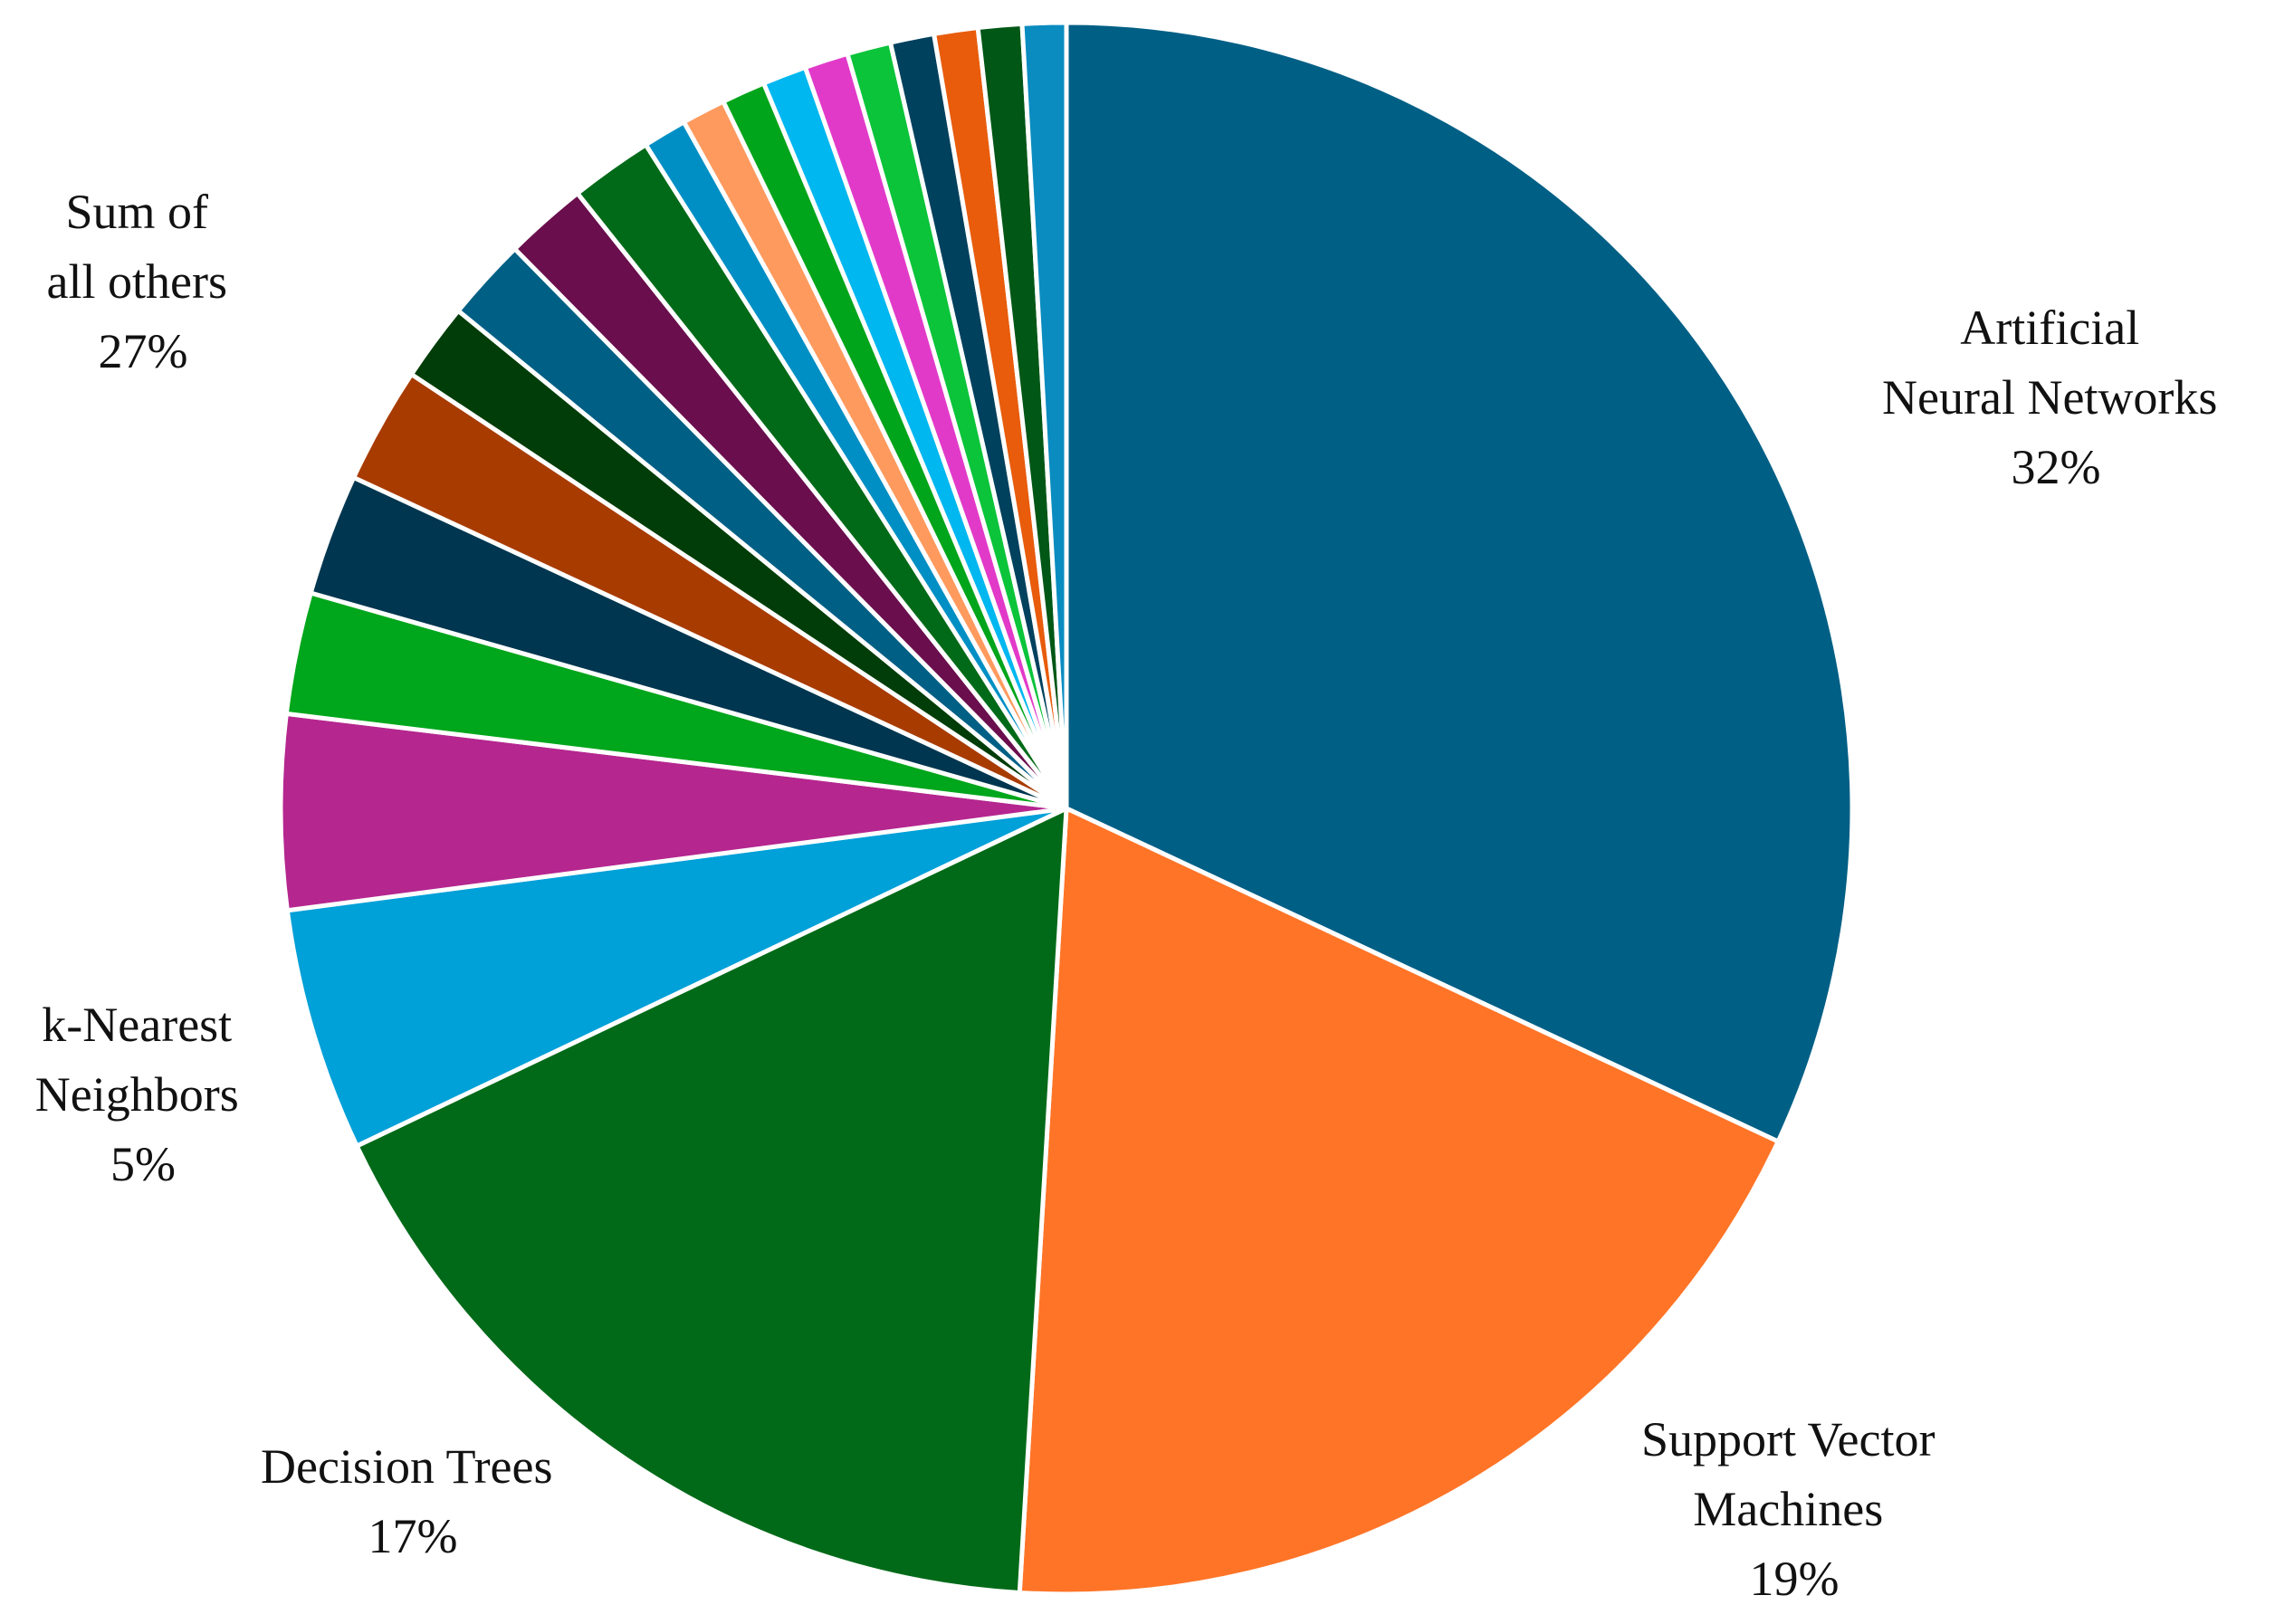 The image size is (2275, 1624). I want to click on label-decision-trees: Decision Trees 17%, so click(413, 1501).